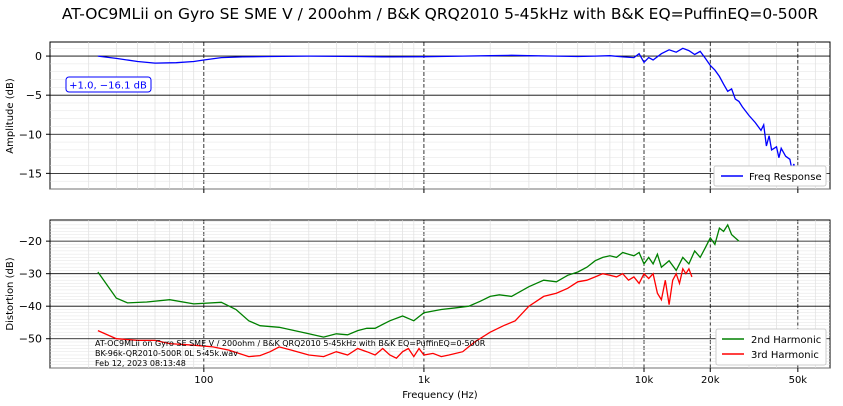 Image resolution: width=843 pixels, height=406 pixels. What do you see at coordinates (30, 306) in the screenshot?
I see `y-tick-label: −40` at bounding box center [30, 306].